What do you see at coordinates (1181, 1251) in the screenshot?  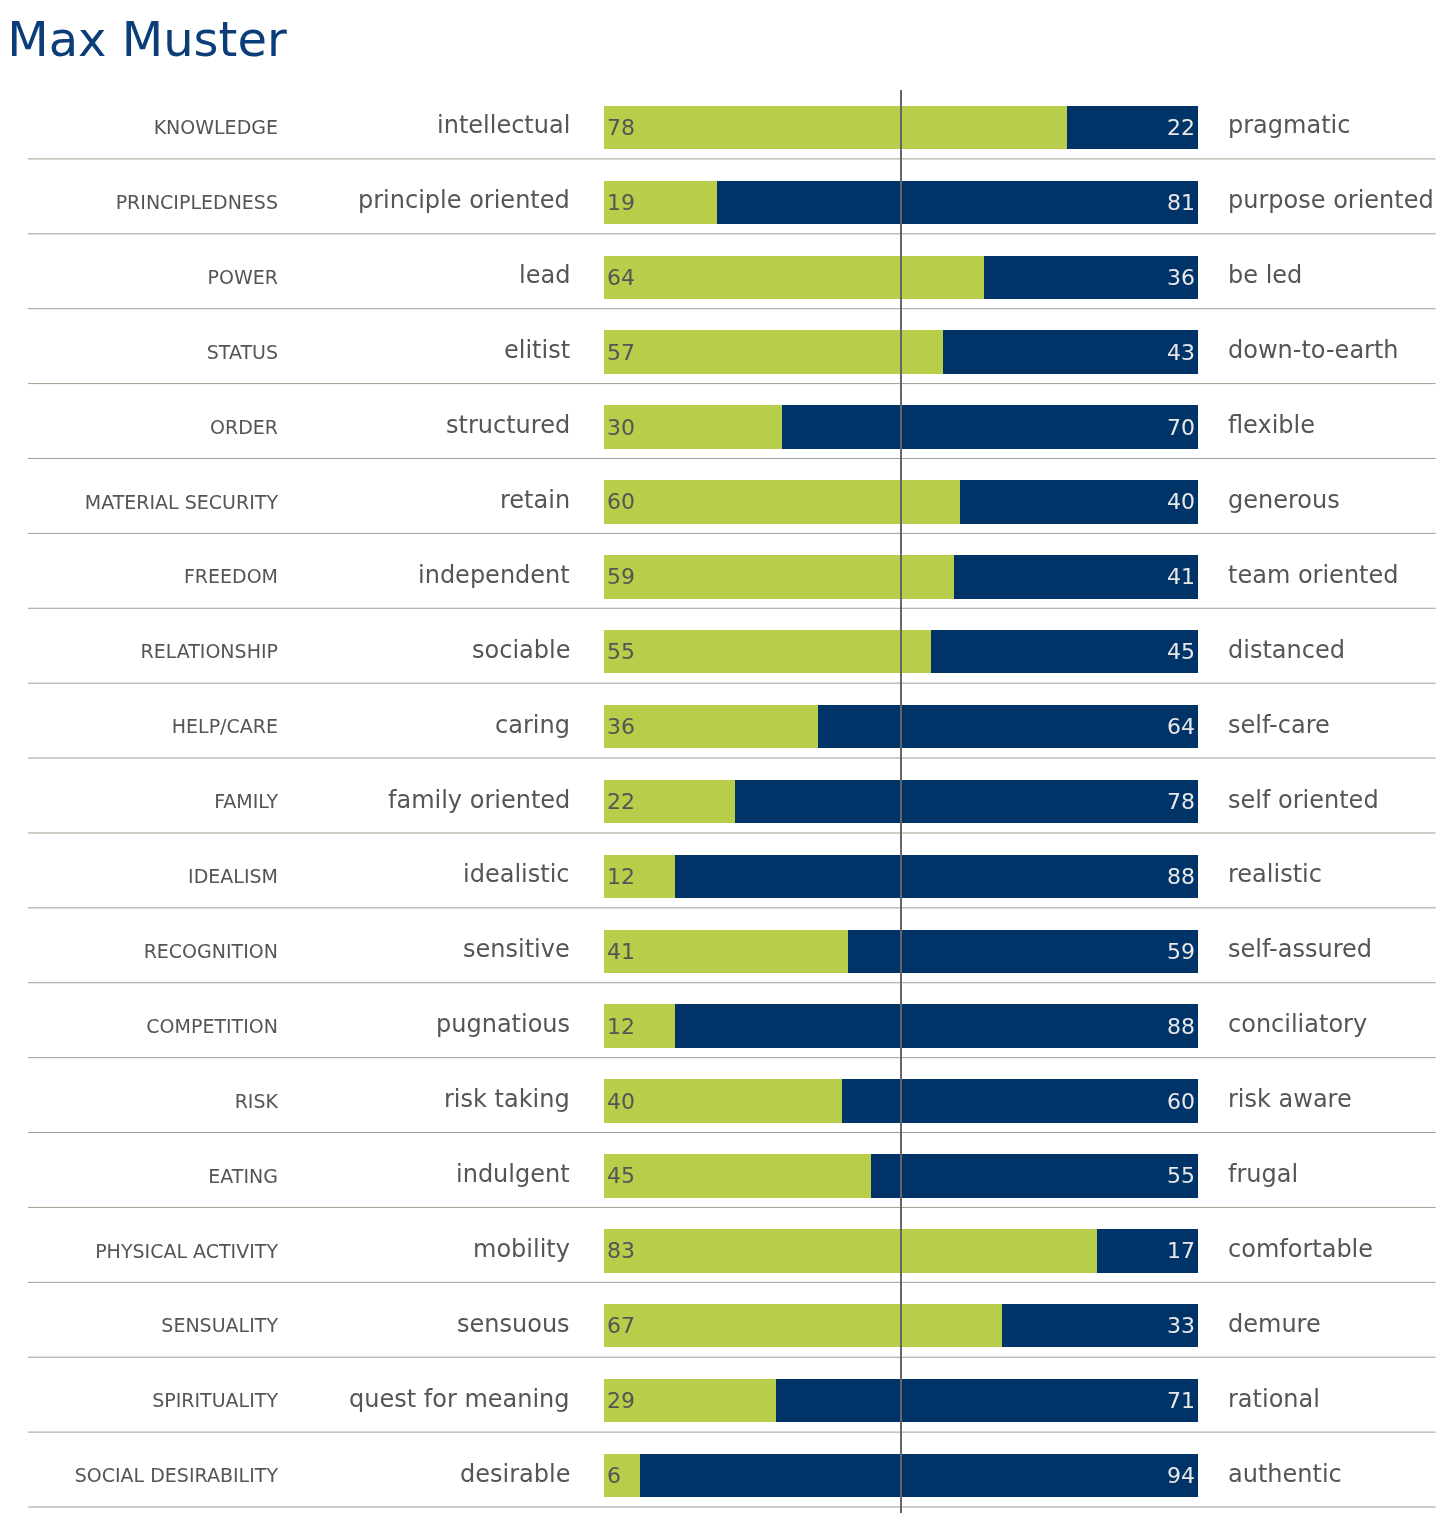 I see `data-label: 17` at bounding box center [1181, 1251].